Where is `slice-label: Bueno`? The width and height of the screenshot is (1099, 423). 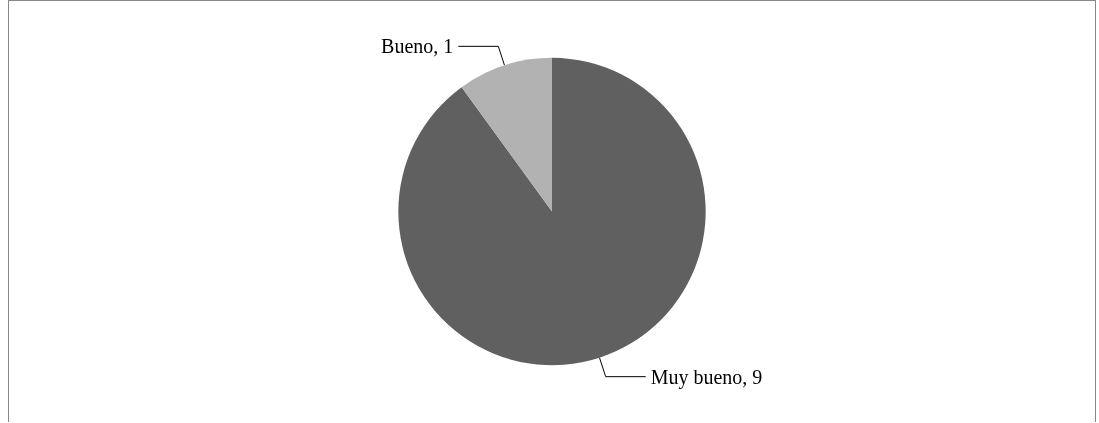
slice-label: Bueno is located at coordinates (407, 46).